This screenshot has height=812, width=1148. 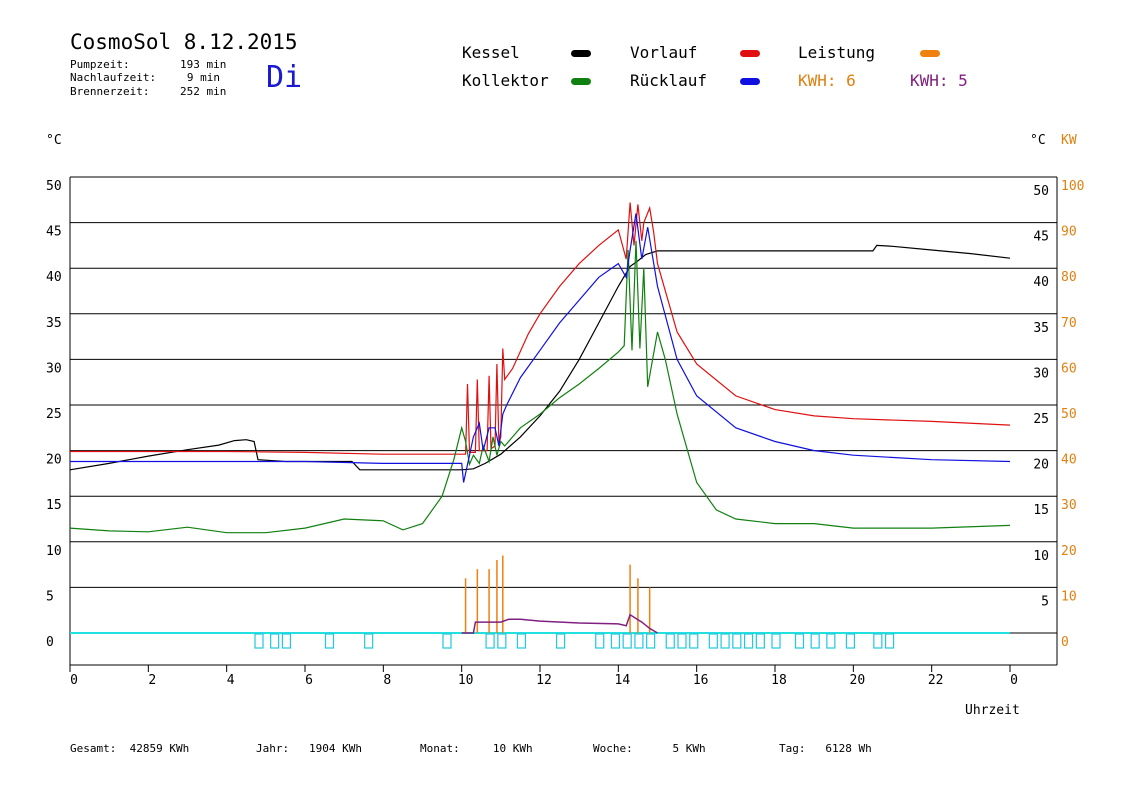 I want to click on y-tick-label-left: 0, so click(x=50, y=642).